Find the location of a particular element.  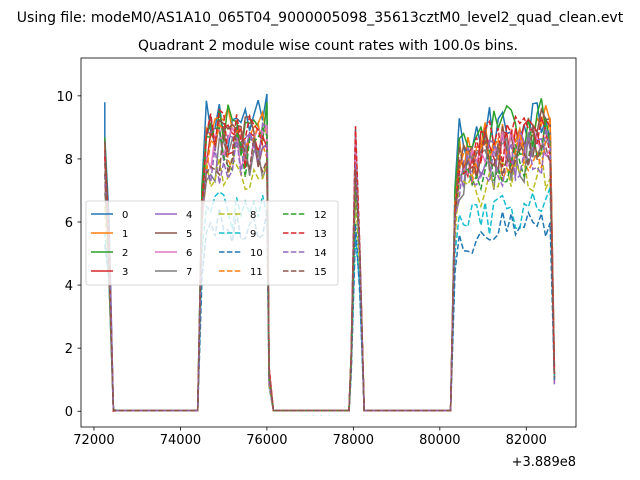

x-tick-label: 82000 is located at coordinates (526, 440).